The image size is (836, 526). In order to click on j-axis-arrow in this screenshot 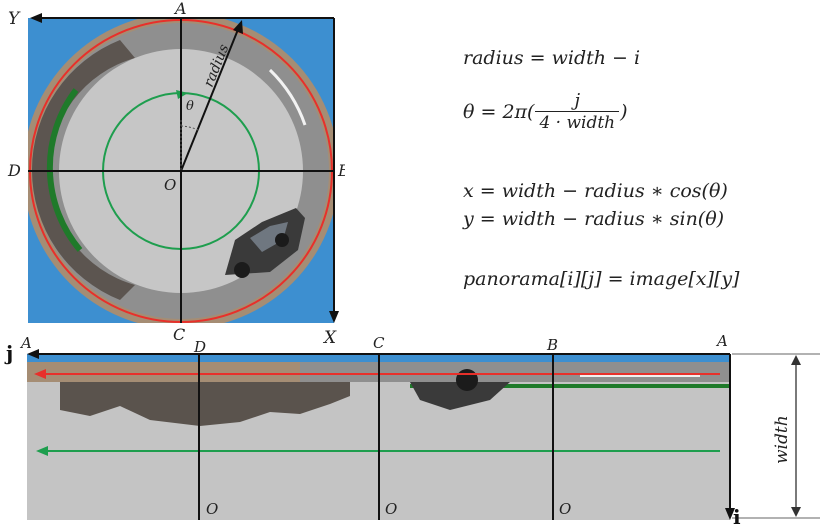, I will do `click(33, 354)`.